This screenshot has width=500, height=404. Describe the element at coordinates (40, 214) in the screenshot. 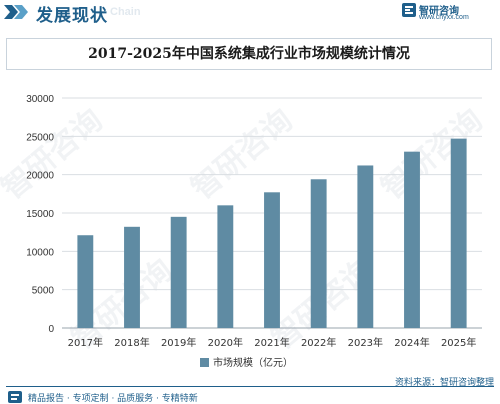

I see `y-tick-label: 15000` at that location.